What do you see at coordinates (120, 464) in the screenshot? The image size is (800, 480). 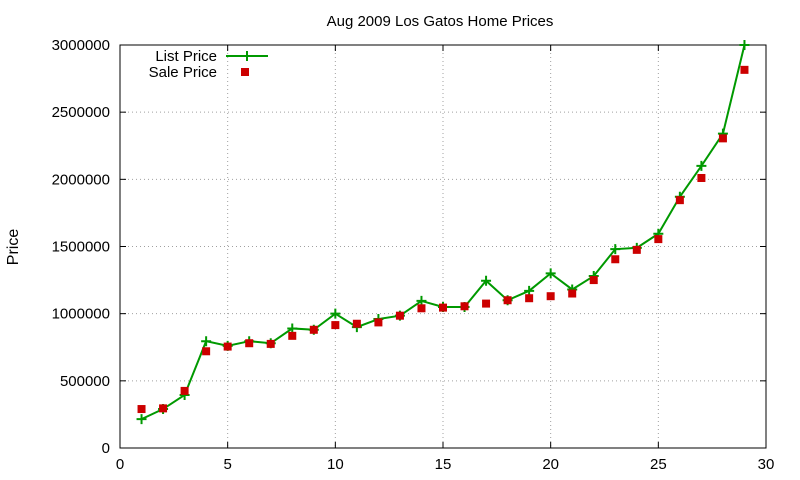 I see `x-tick-label: 0` at bounding box center [120, 464].